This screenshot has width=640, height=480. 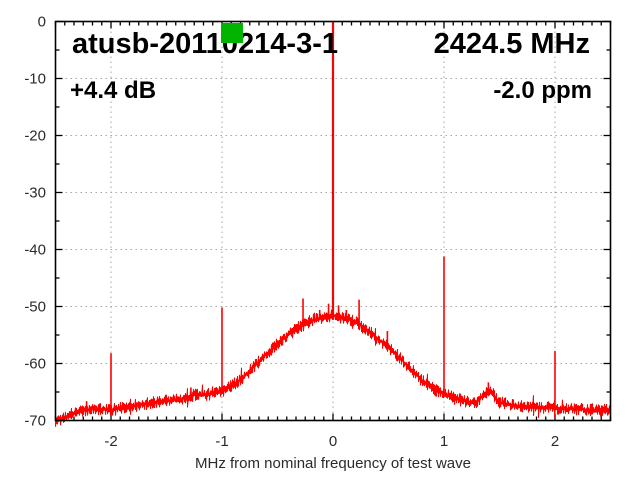 What do you see at coordinates (35, 79) in the screenshot?
I see `svg-text: -10` at bounding box center [35, 79].